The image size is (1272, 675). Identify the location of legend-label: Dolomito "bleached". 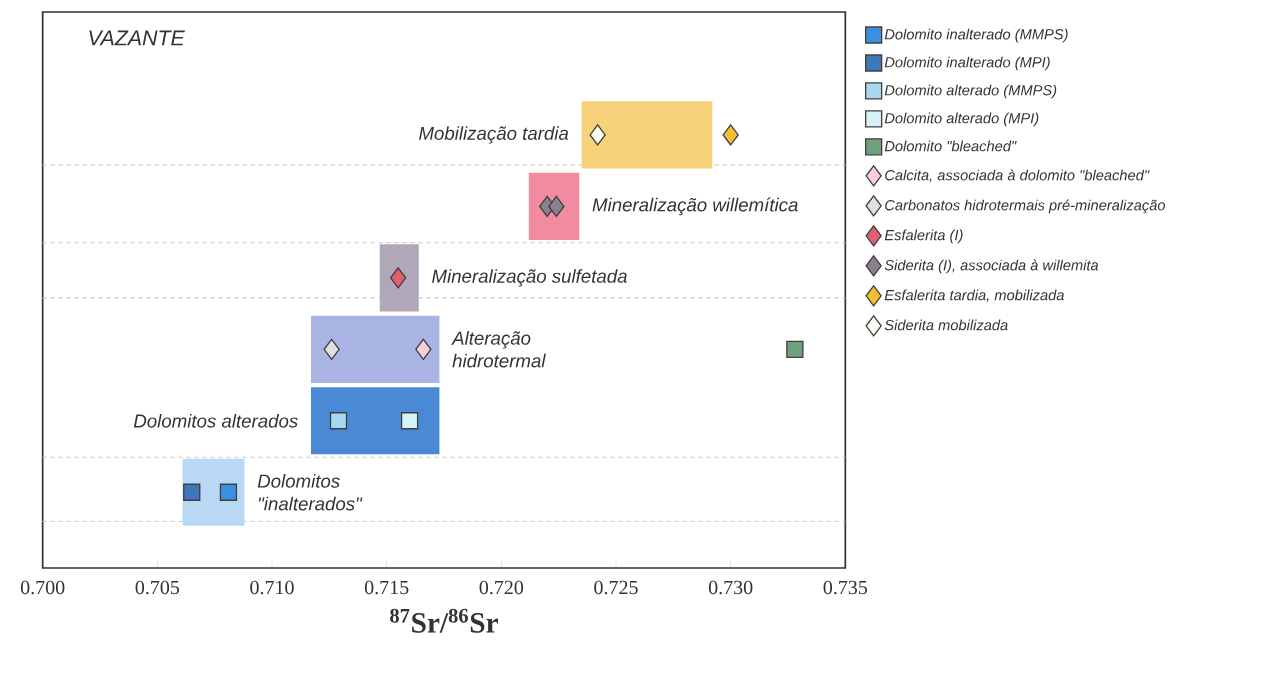
(950, 146).